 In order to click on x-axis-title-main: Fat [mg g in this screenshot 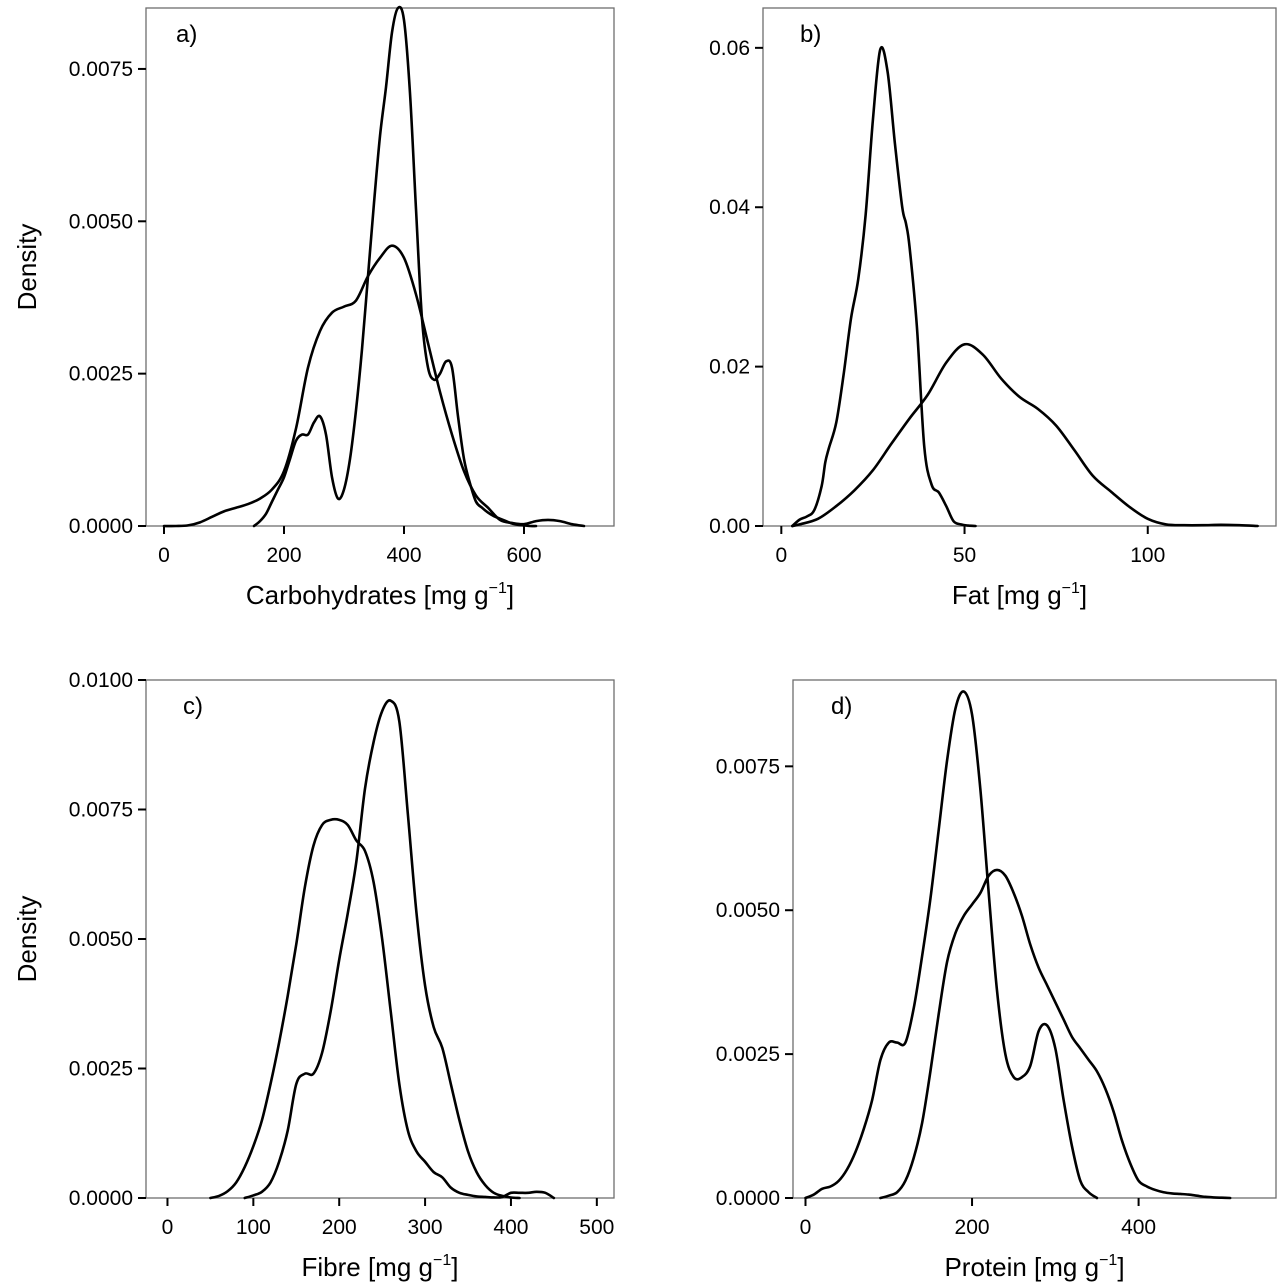, I will do `click(1007, 595)`.